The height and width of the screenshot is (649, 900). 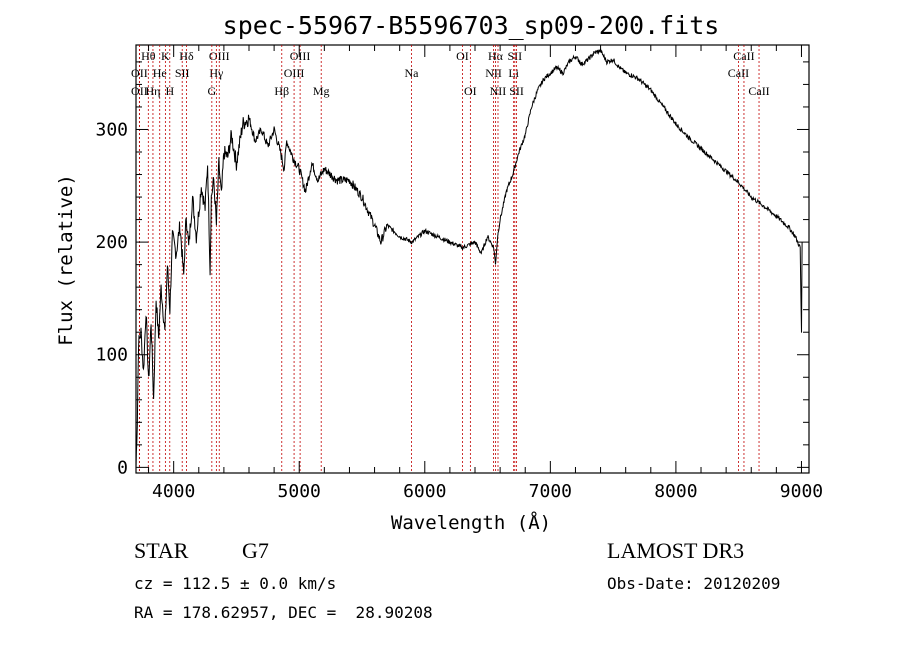 What do you see at coordinates (169, 91) in the screenshot?
I see `line-id-label: H` at bounding box center [169, 91].